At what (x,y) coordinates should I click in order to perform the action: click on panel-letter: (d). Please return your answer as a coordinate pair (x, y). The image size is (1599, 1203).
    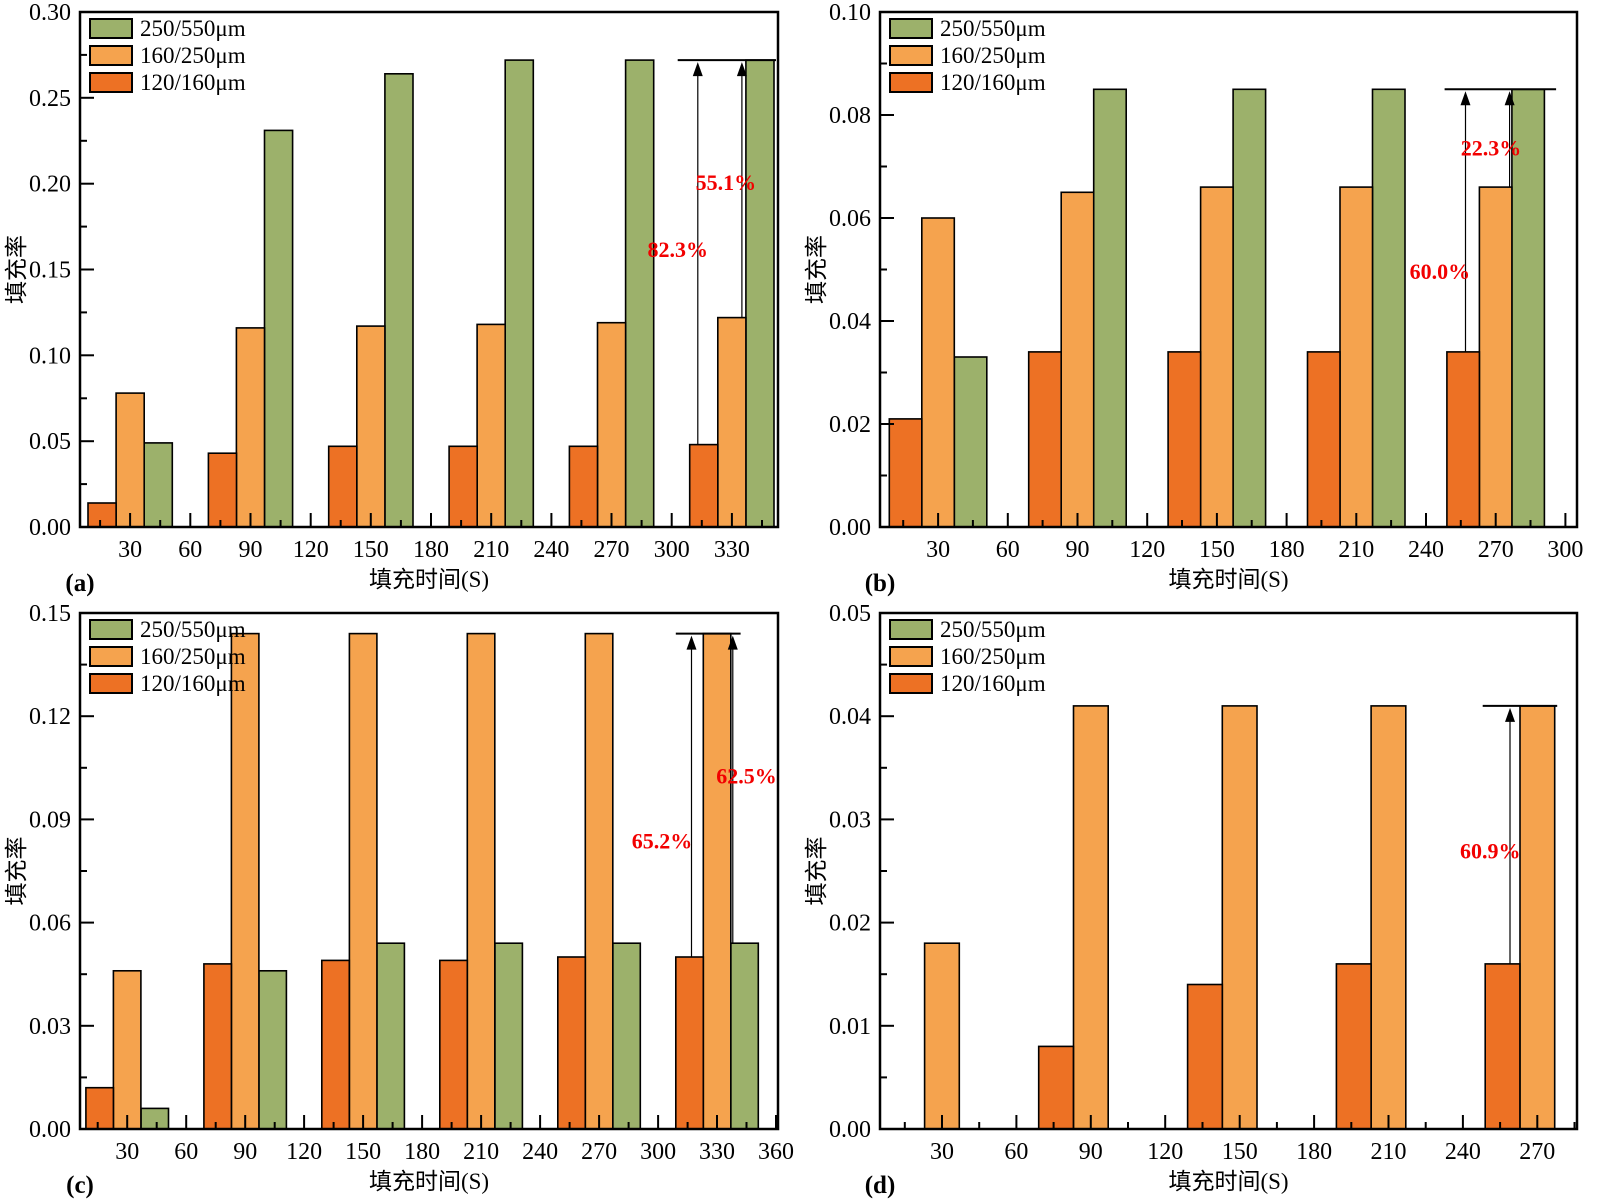
    Looking at the image, I should click on (880, 1185).